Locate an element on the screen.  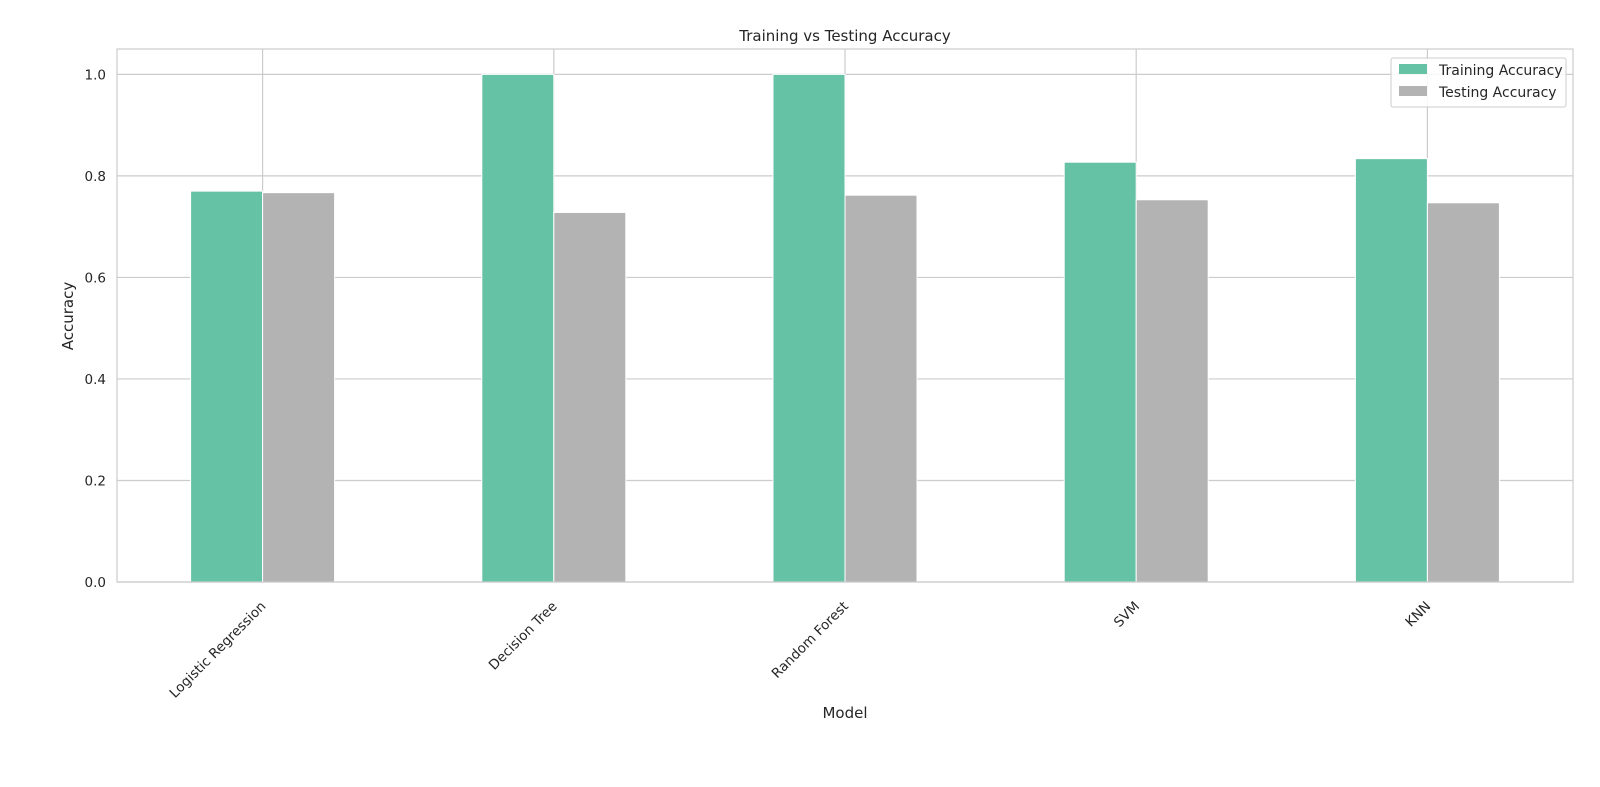
x-tick-label: SVM is located at coordinates (1127, 615).